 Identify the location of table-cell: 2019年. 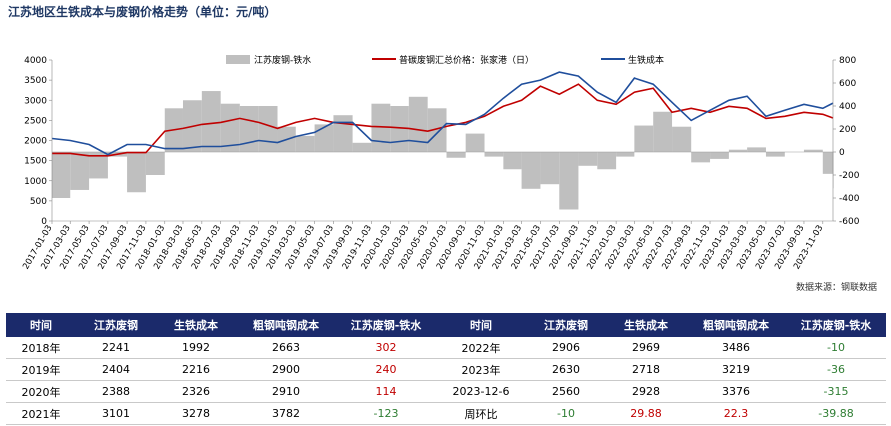
(41, 369).